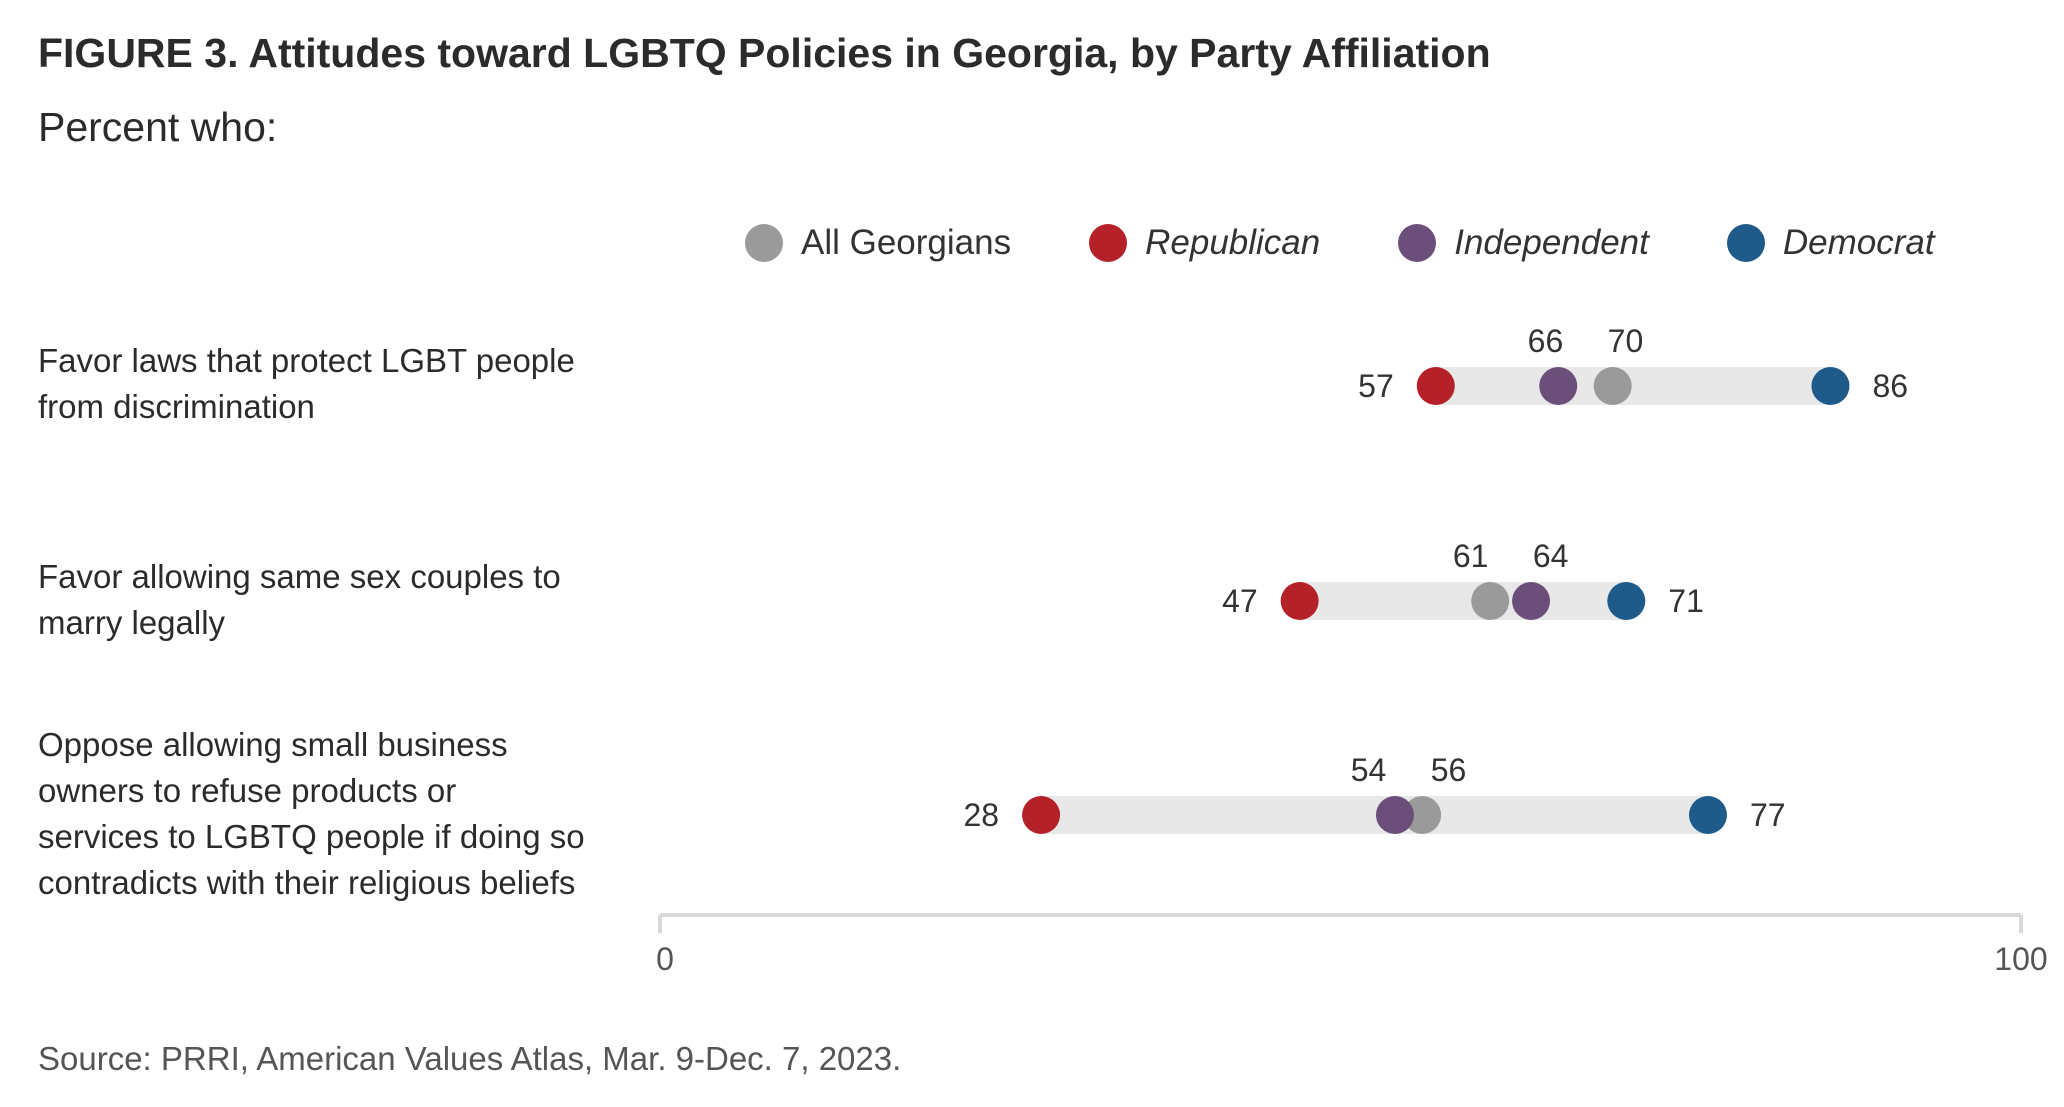 Image resolution: width=2064 pixels, height=1107 pixels. Describe the element at coordinates (247, 790) in the screenshot. I see `row-label-line: owners to refuse products or` at that location.